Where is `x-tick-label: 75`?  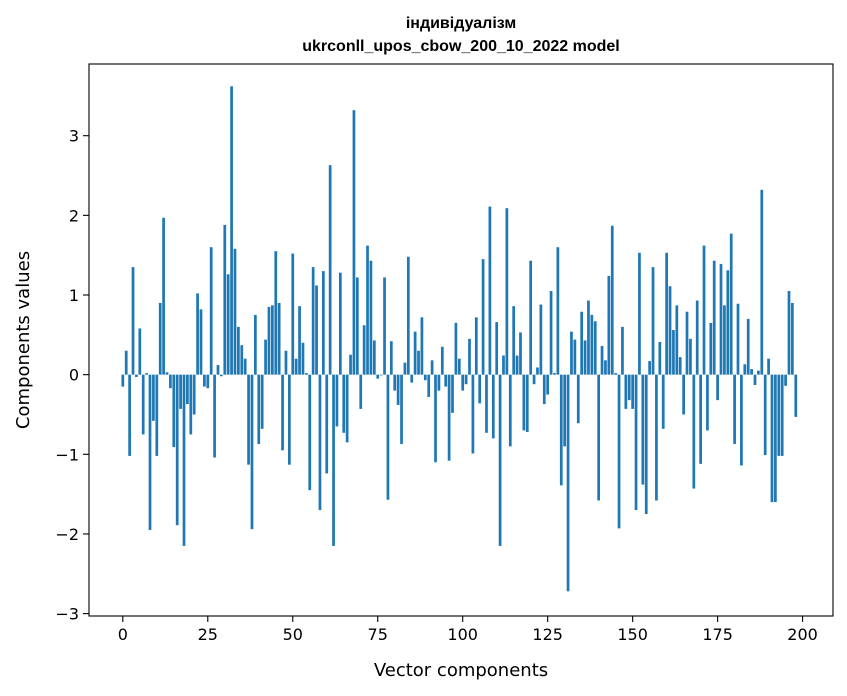
x-tick-label: 75 is located at coordinates (378, 634).